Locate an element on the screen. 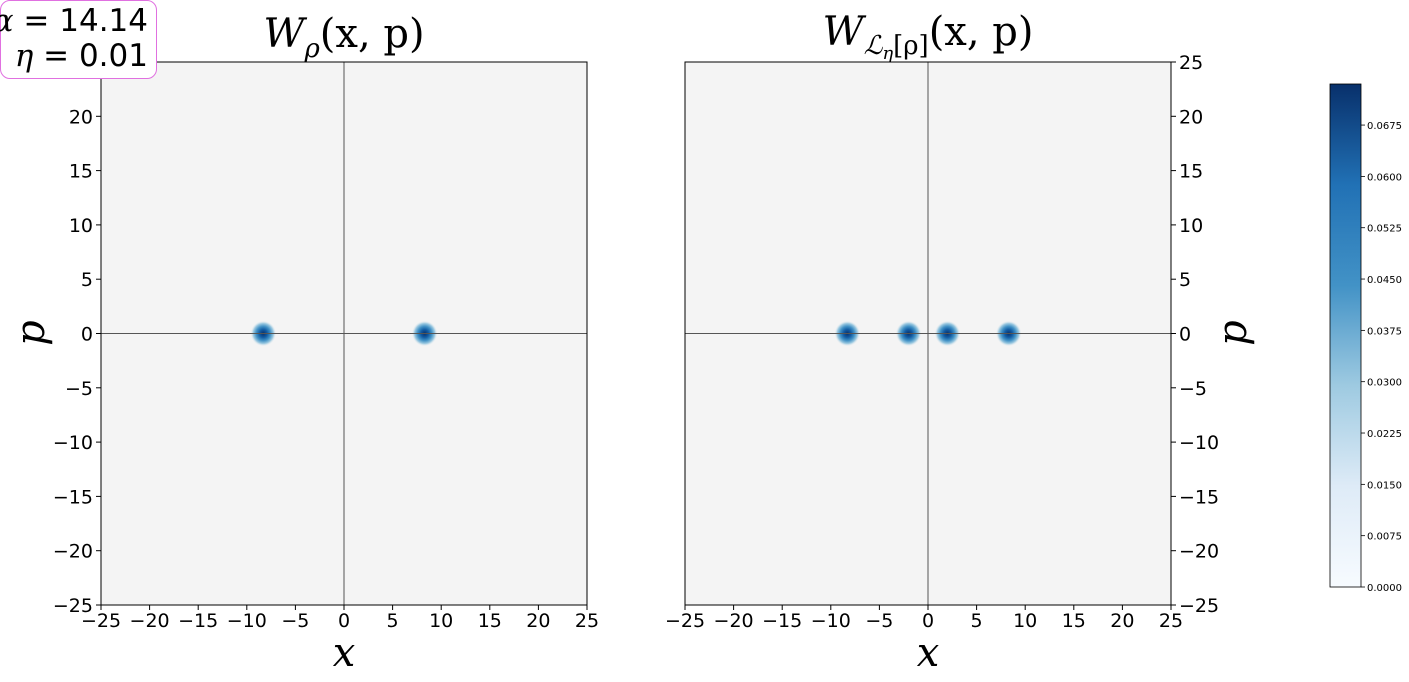 Image resolution: width=1409 pixels, height=682 pixels. alpha-annotation: α = 14.14 is located at coordinates (74, 21).